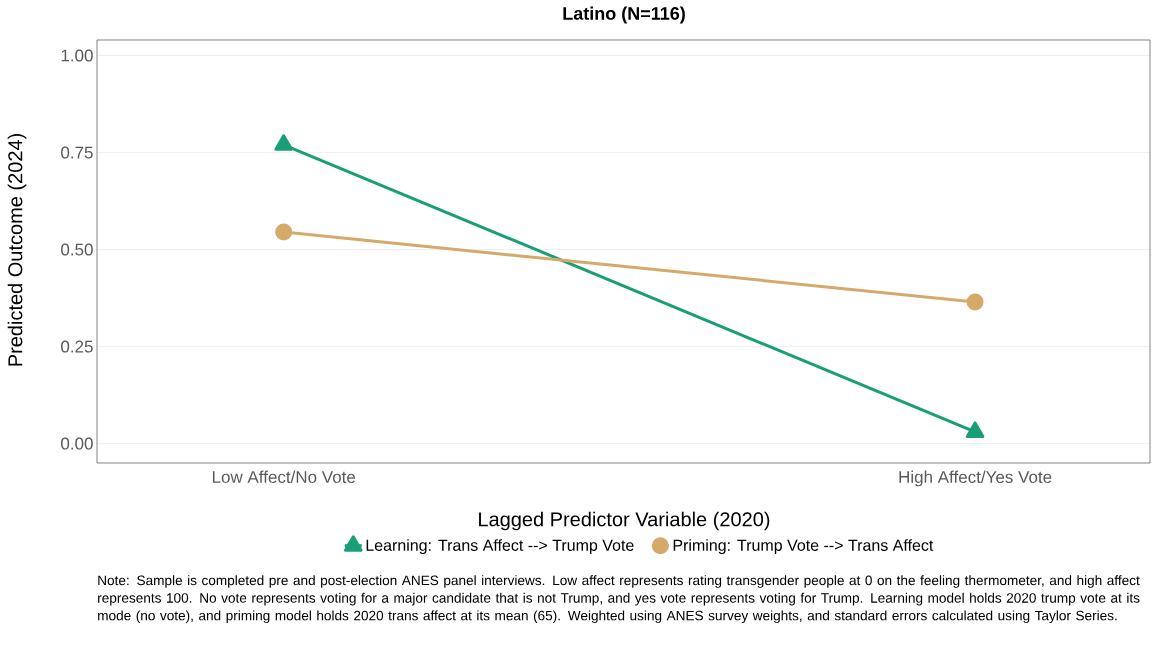 The width and height of the screenshot is (1161, 658). What do you see at coordinates (77, 152) in the screenshot?
I see `y-tick-label: 0.75` at bounding box center [77, 152].